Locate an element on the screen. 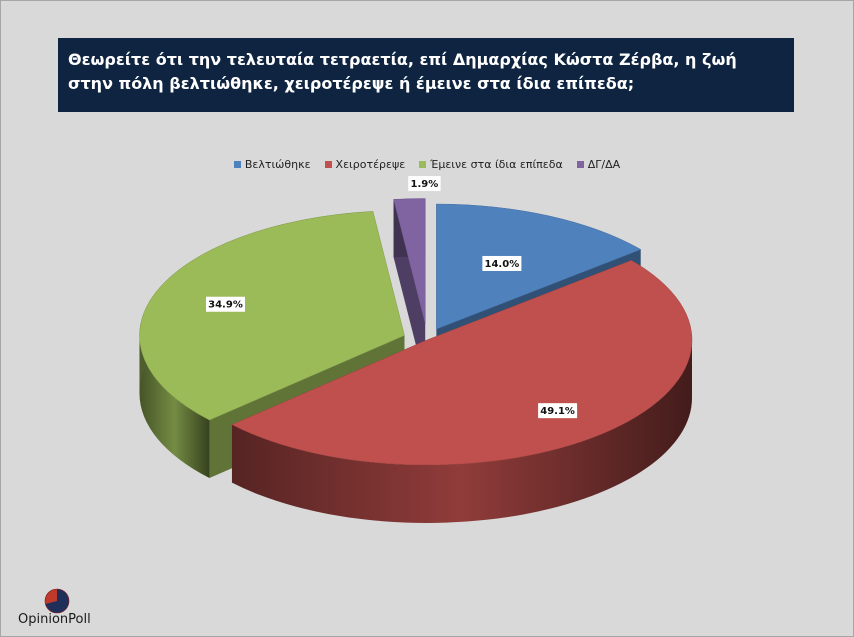 This screenshot has height=637, width=854. legend-item-improved: Βελτιώθηκε is located at coordinates (272, 164).